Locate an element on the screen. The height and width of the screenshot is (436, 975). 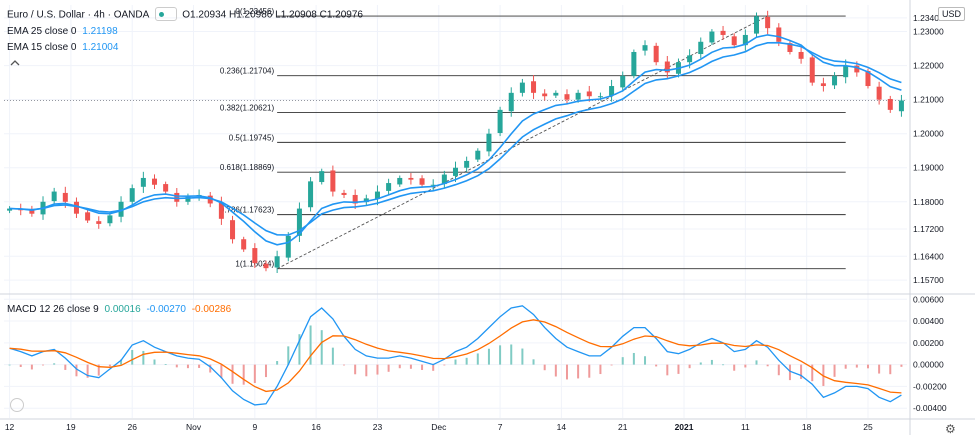
macd-value-histogram: 0.00016 is located at coordinates (122, 309).